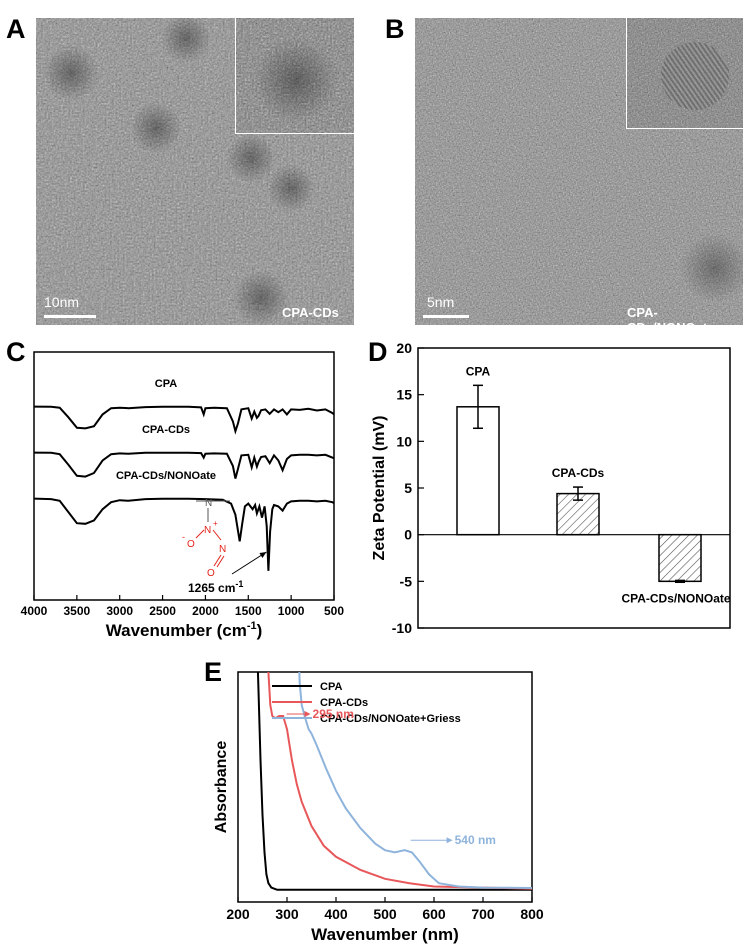 The image size is (754, 951). Describe the element at coordinates (478, 371) in the screenshot. I see `bar-label-cpa: CPA` at that location.